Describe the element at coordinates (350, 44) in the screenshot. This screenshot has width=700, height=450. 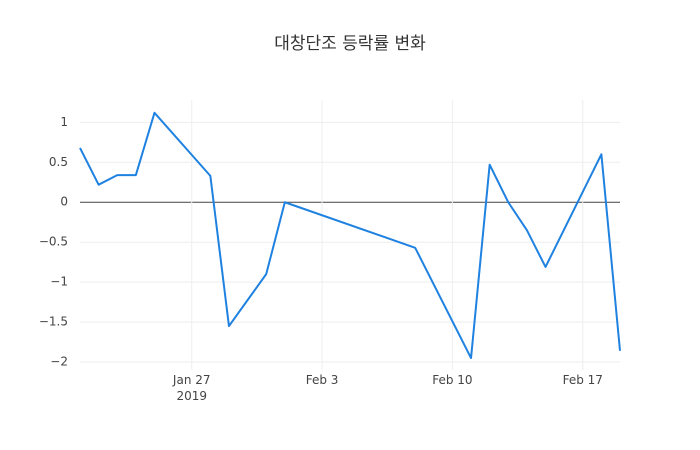
I see `chart-title: 대창단조 등락률 변화` at that location.